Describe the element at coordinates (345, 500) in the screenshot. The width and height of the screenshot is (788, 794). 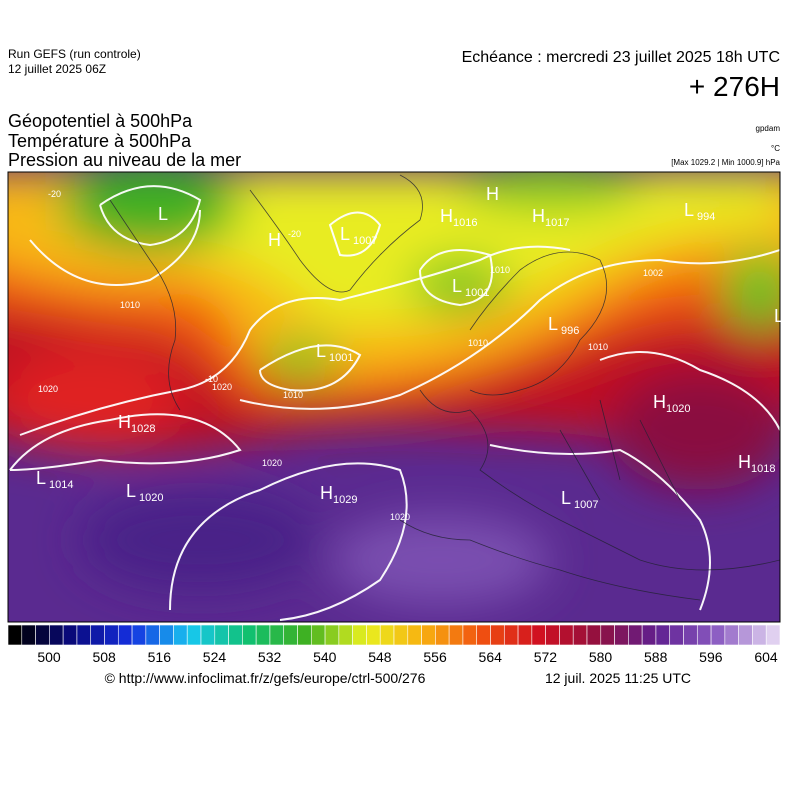
I see `system-value: 1029` at that location.